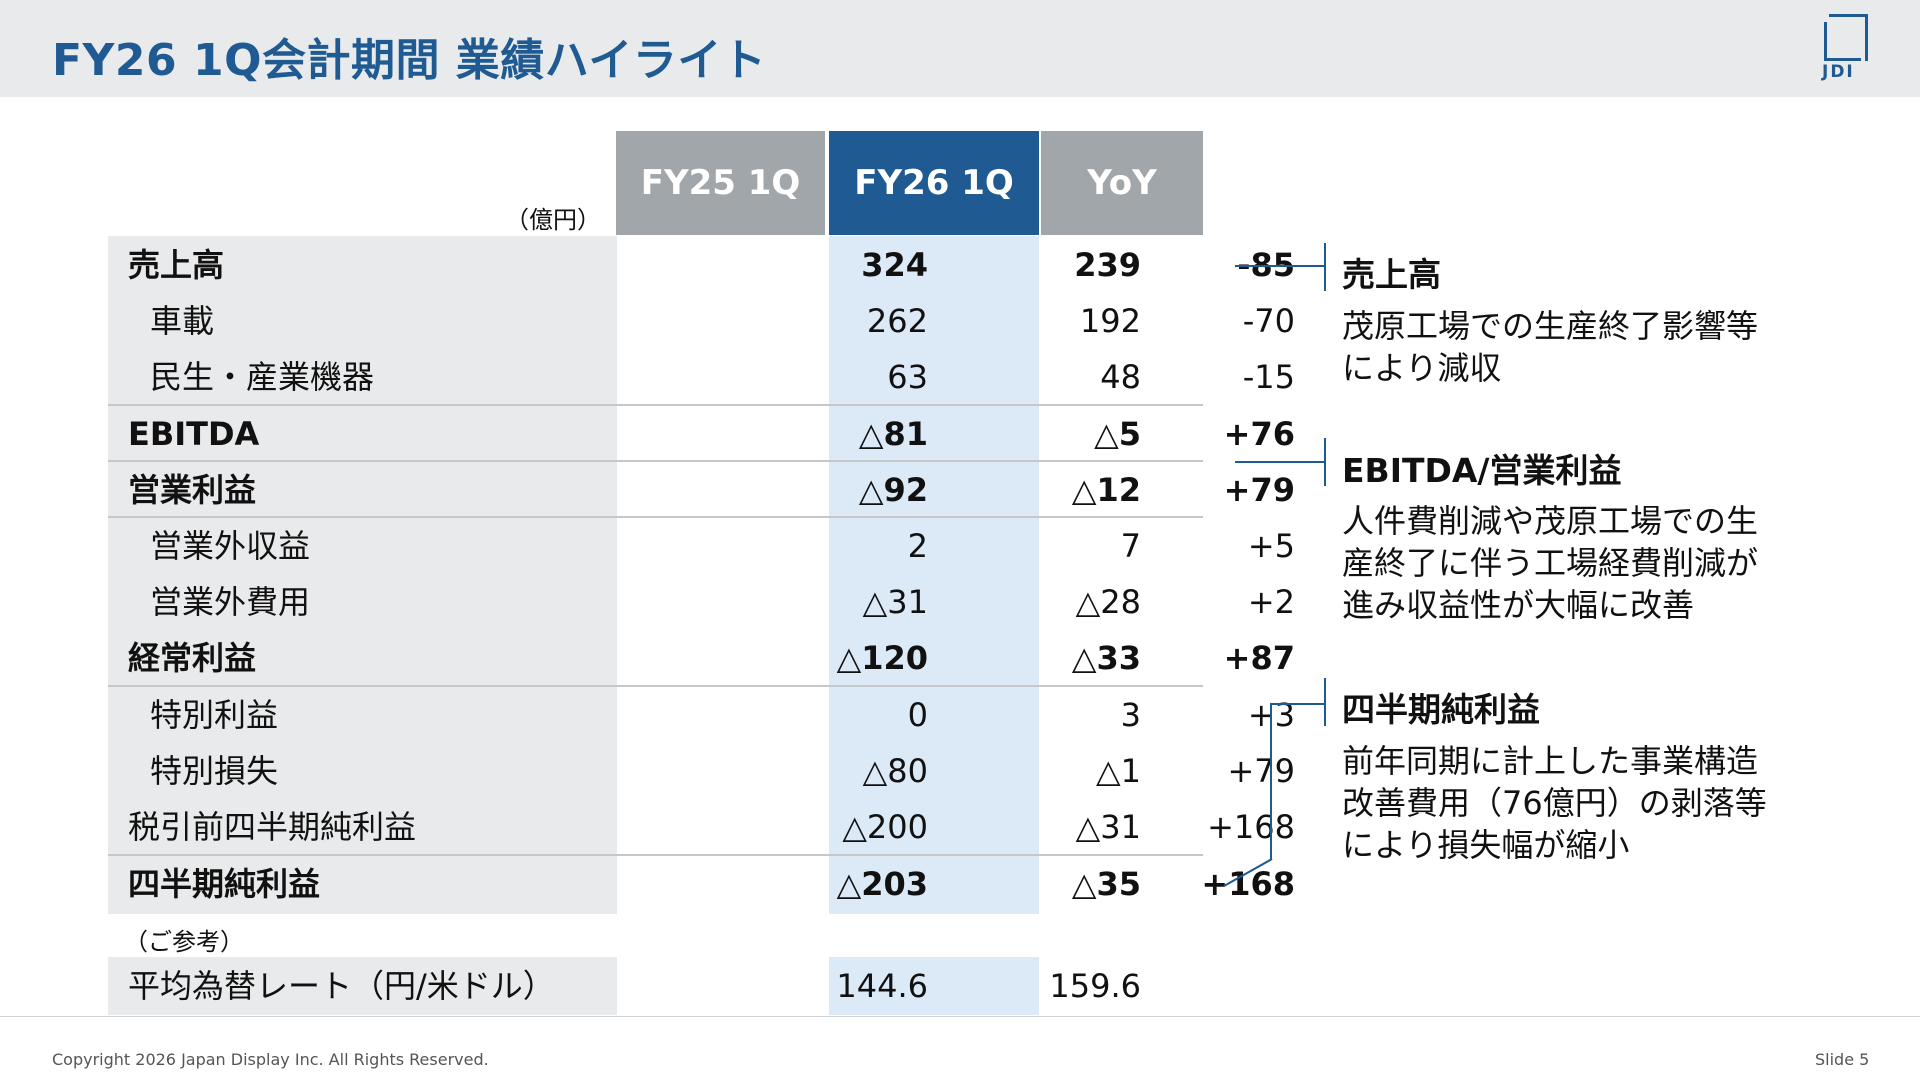 This screenshot has width=1920, height=1080. I want to click on cell-fy26: 192, so click(1110, 321).